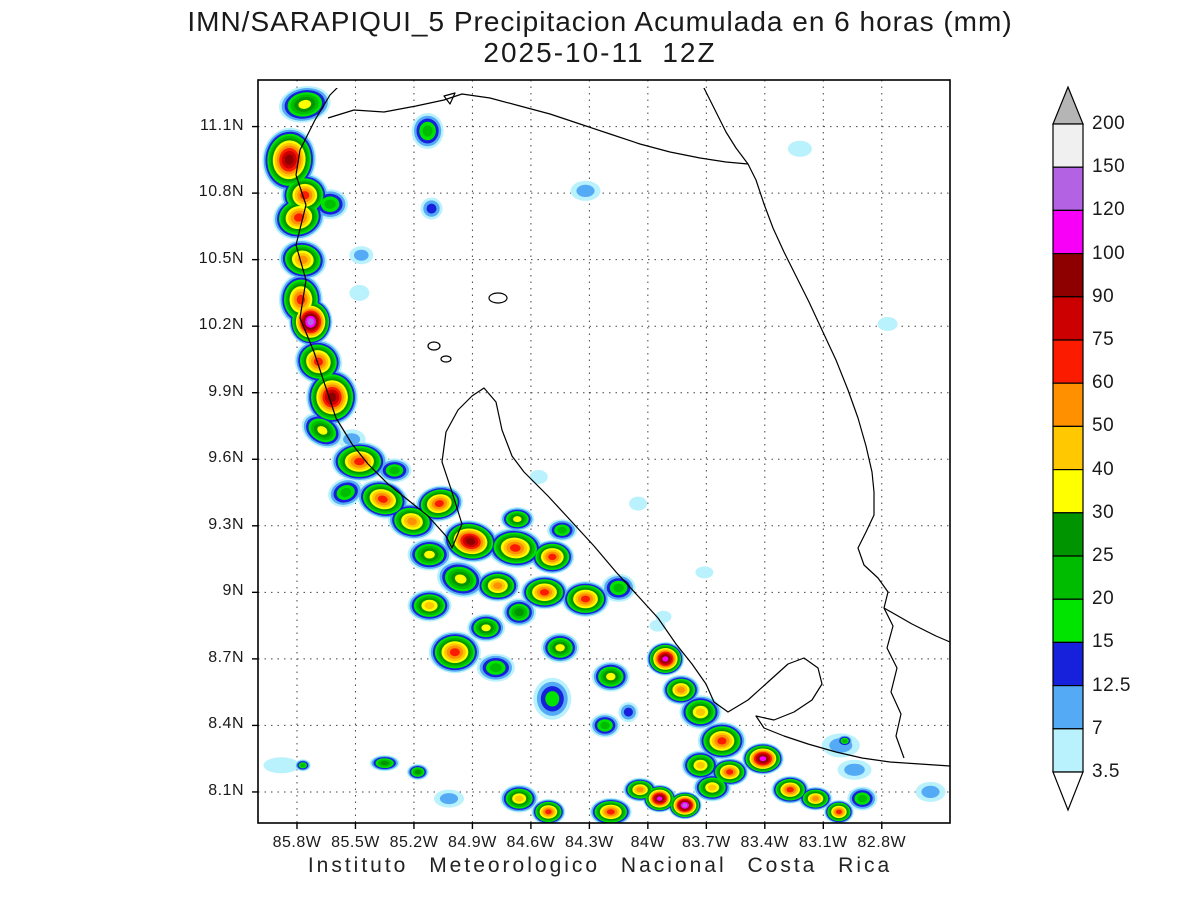  What do you see at coordinates (1106, 771) in the screenshot?
I see `colorbar-label: 3.5` at bounding box center [1106, 771].